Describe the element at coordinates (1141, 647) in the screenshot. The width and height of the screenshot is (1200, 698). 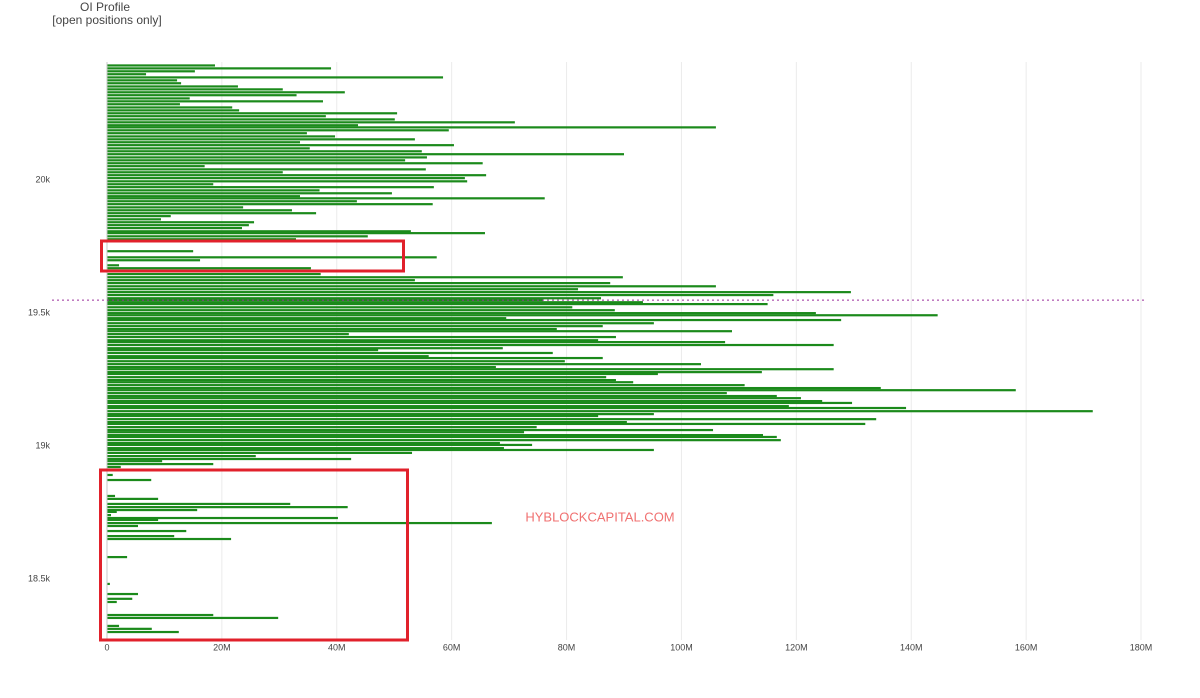
I see `x-tick-label: 180M` at that location.